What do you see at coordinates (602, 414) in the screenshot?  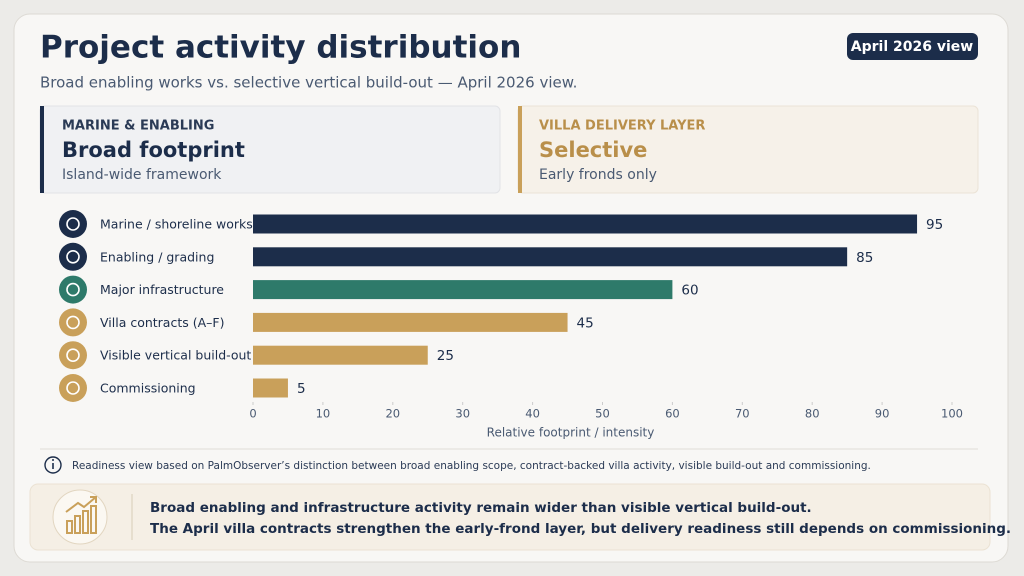 I see `x-tick-label: 50` at bounding box center [602, 414].